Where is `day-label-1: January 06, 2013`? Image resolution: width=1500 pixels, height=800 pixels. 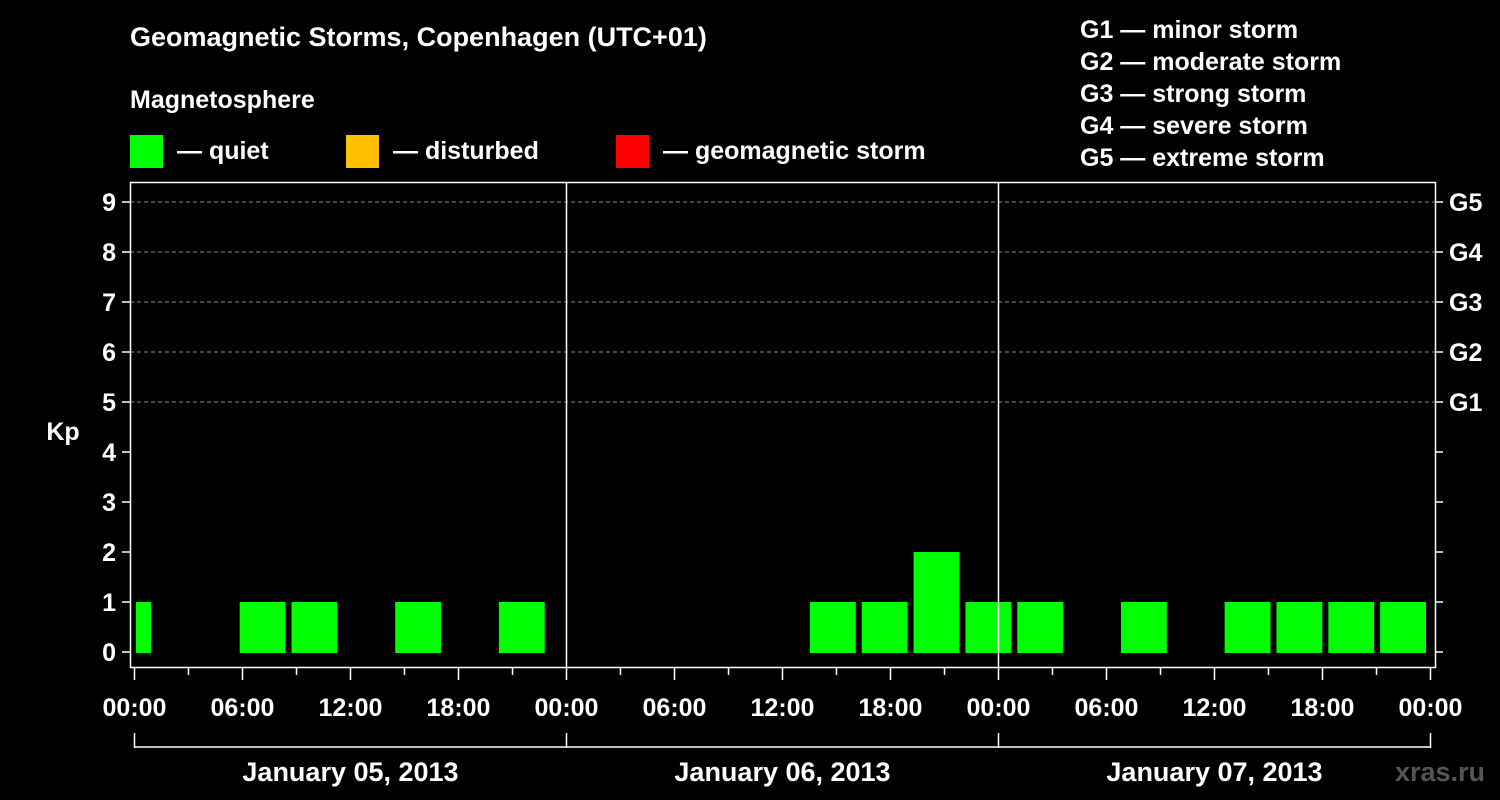 day-label-1: January 06, 2013 is located at coordinates (782, 772).